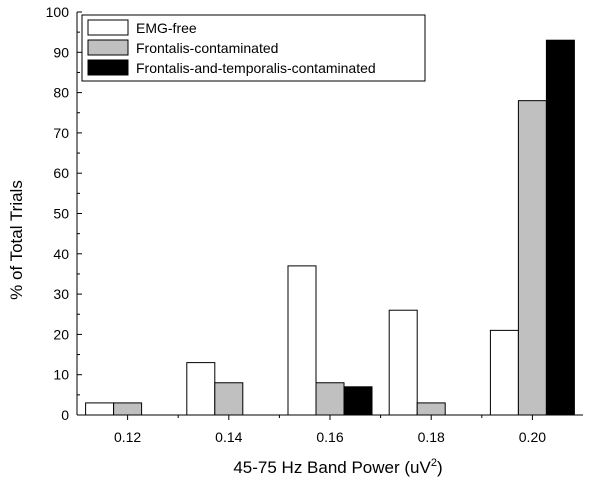 The image size is (590, 485). I want to click on y-ticks: 0 10 20 30 40 50 60 70 80 90 100, so click(64, 213).